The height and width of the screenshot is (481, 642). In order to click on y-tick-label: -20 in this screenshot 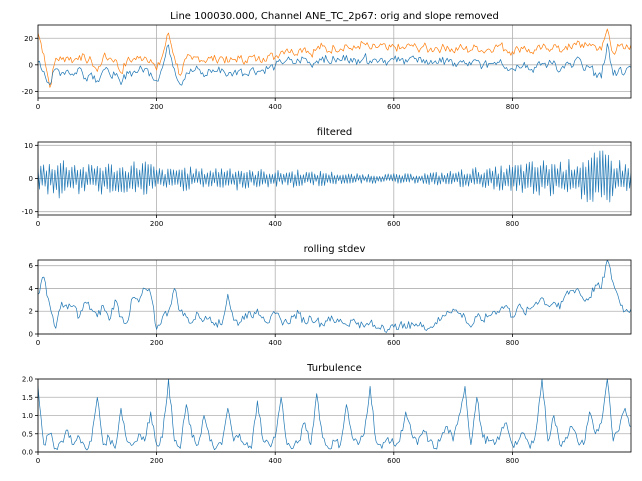, I will do `click(27, 92)`.